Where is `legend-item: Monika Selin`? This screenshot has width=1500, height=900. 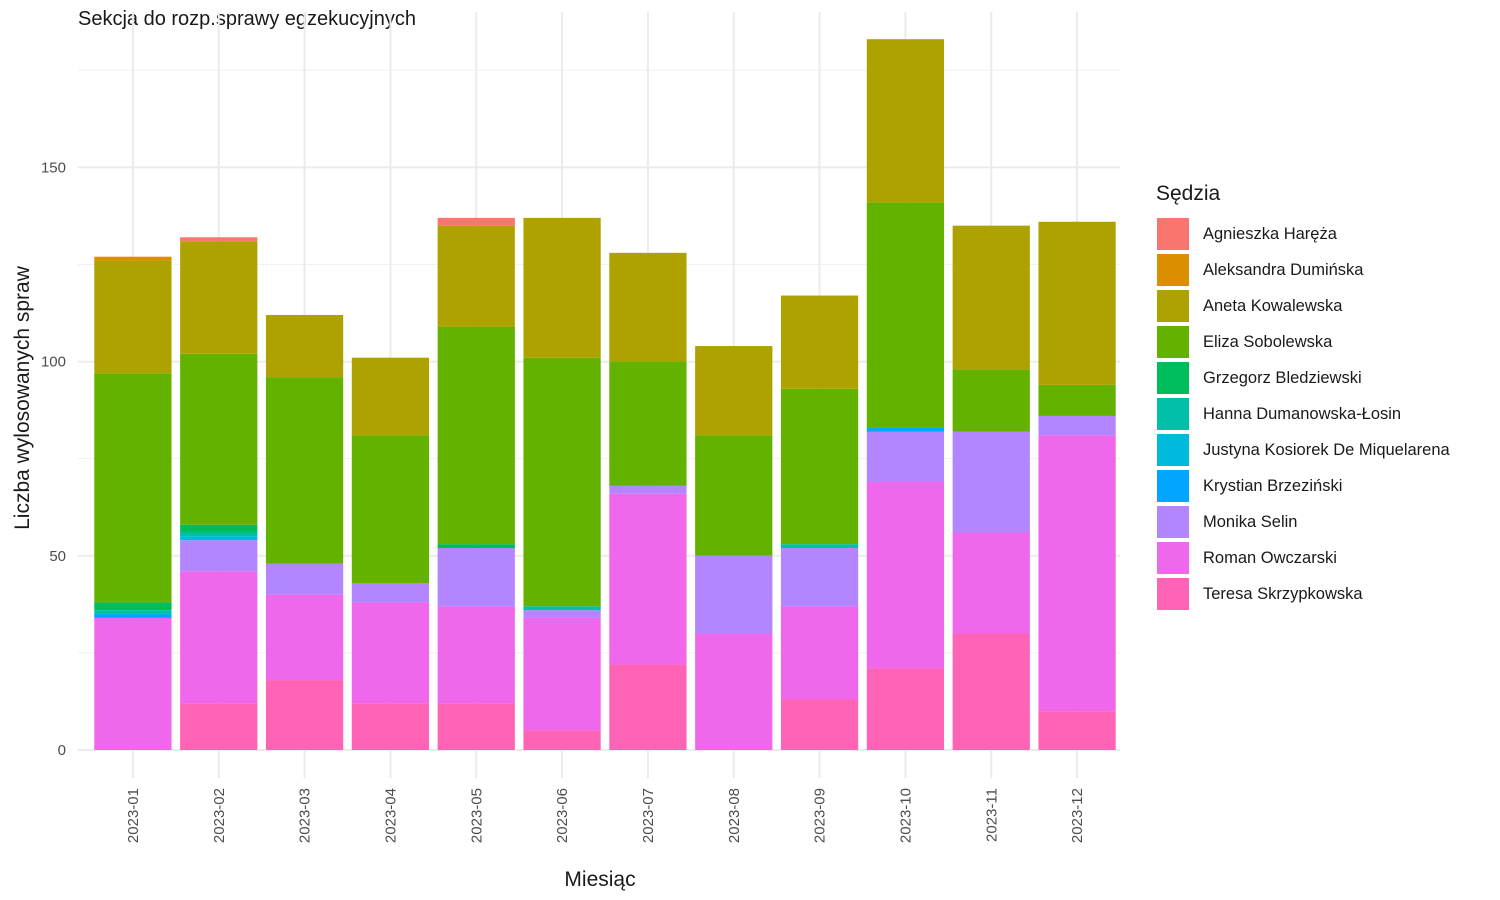 legend-item: Monika Selin is located at coordinates (1303, 522).